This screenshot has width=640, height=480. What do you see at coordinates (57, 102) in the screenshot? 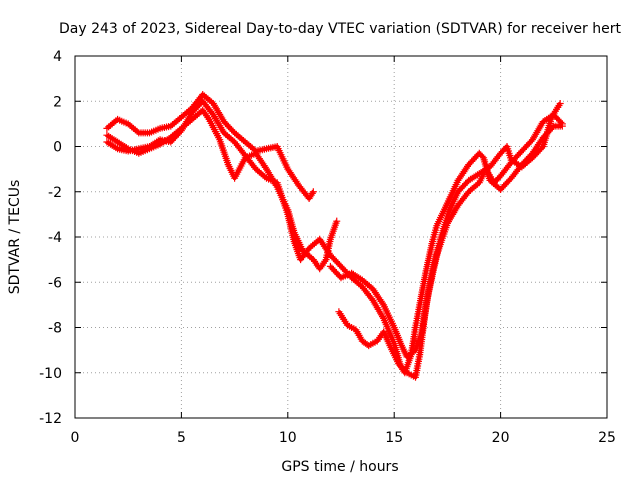
I see `y-tick-label: 2` at bounding box center [57, 102].